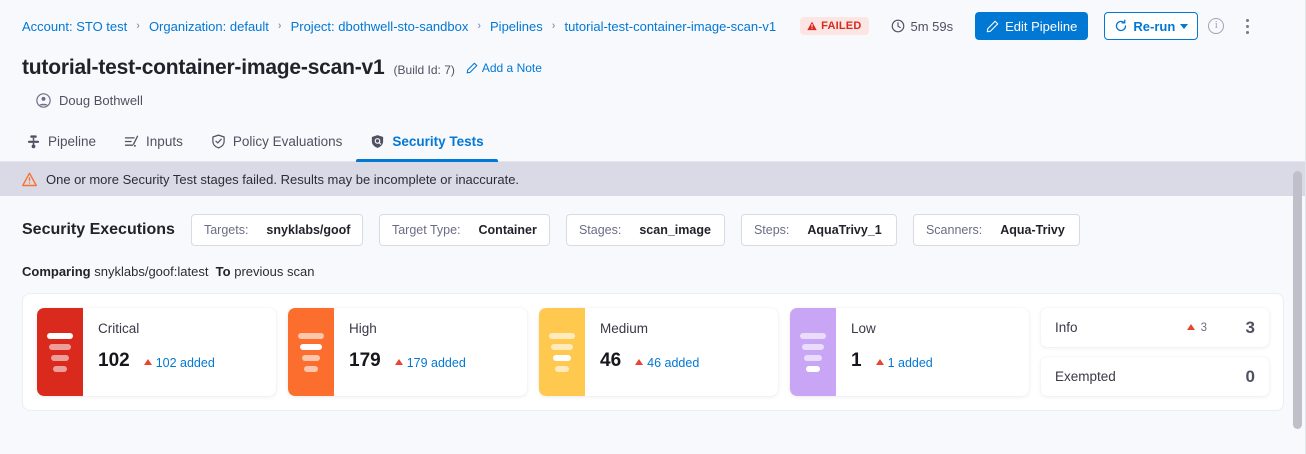 The width and height of the screenshot is (1306, 454). I want to click on tab-inputs: Inputs, so click(153, 141).